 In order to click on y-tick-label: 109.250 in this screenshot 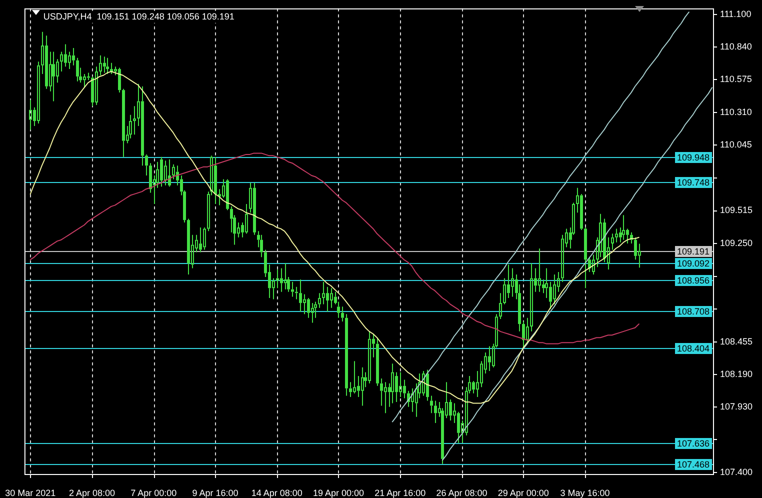, I will do `click(736, 243)`.